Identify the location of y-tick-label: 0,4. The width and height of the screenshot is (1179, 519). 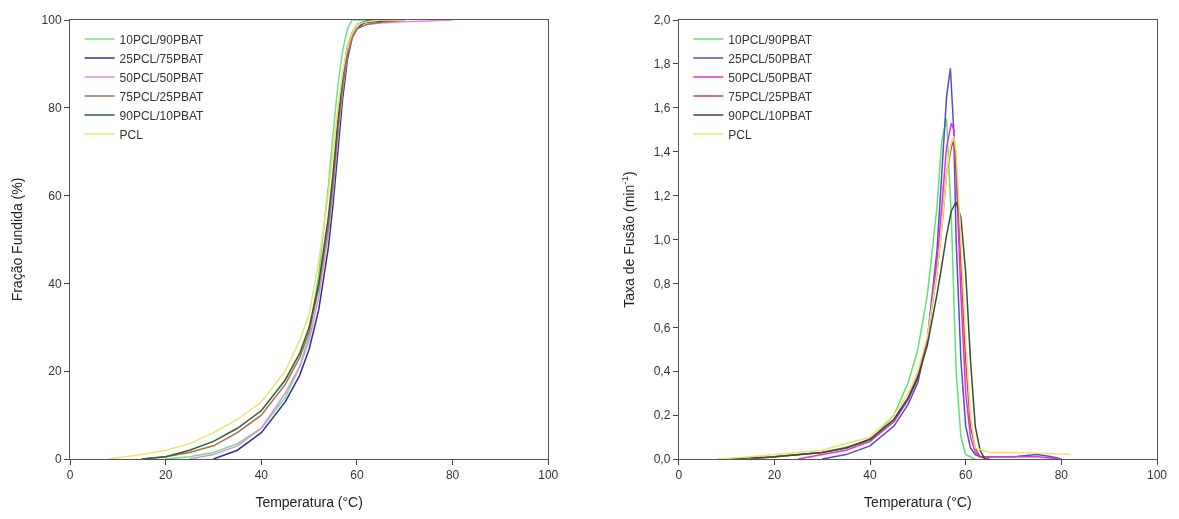
(662, 371).